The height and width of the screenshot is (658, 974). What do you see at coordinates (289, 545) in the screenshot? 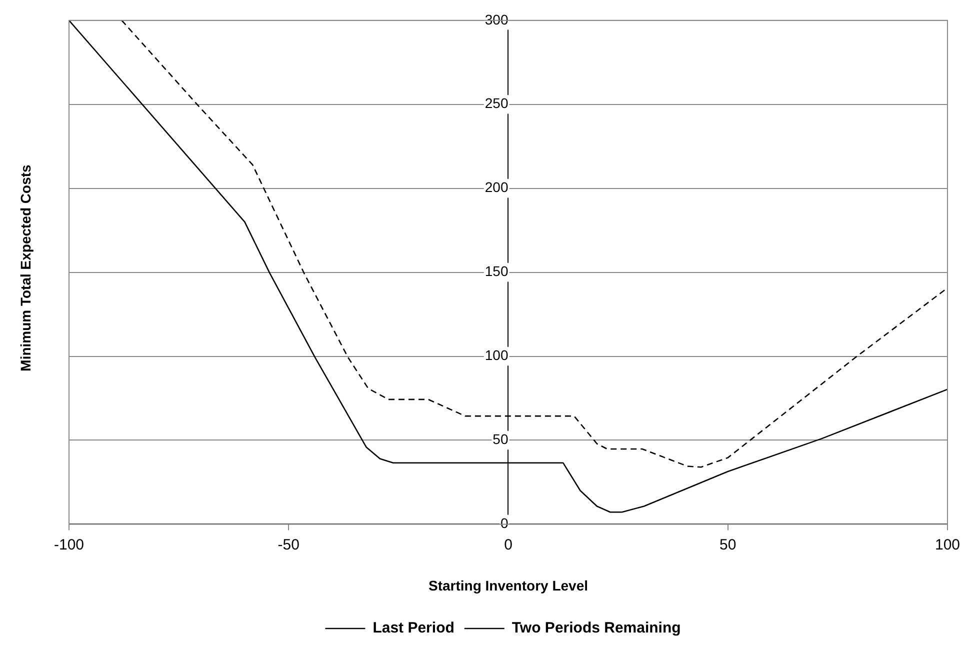
I see `x-tick-label: -50` at bounding box center [289, 545].